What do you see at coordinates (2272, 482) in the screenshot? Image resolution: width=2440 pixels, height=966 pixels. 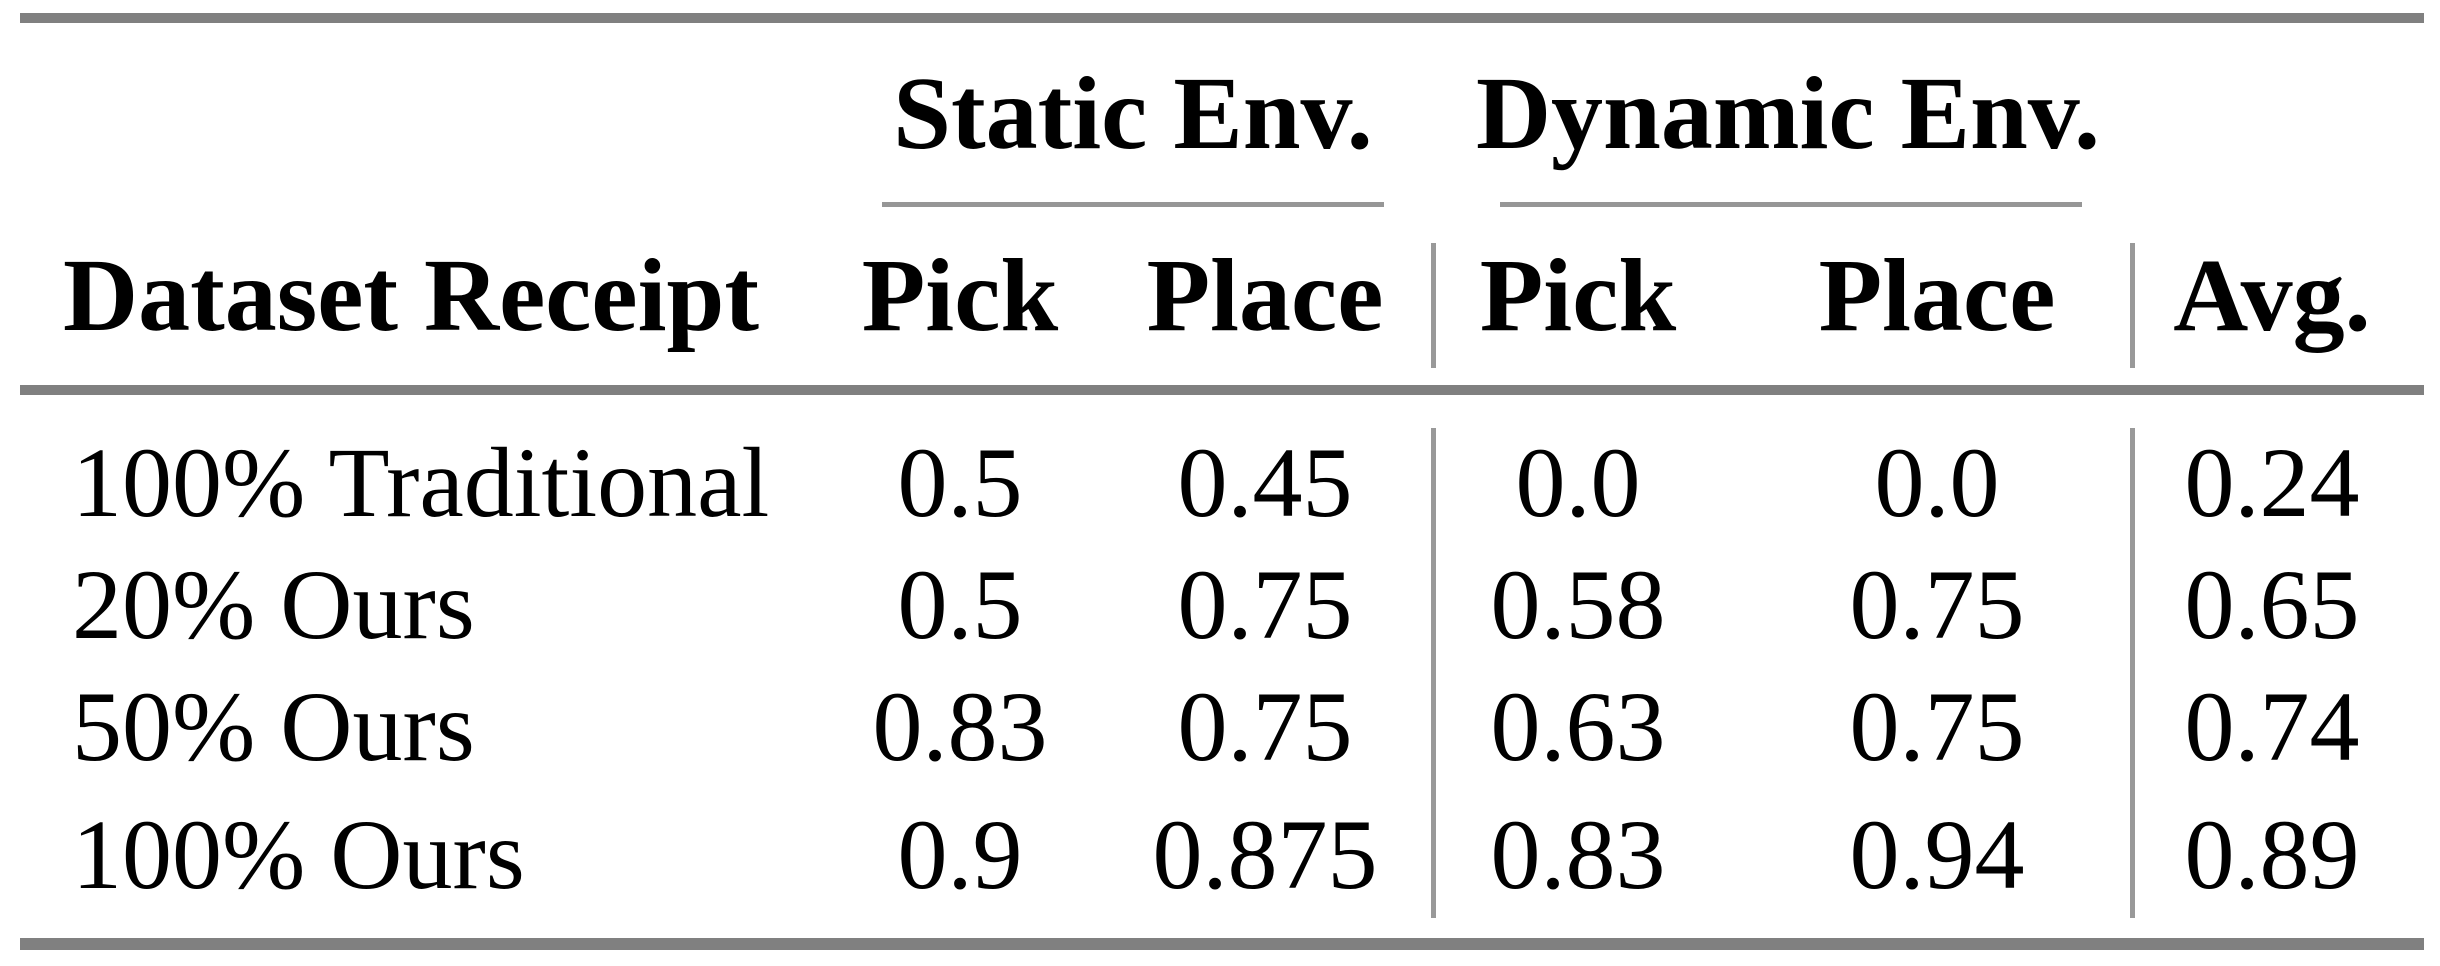 I see `cell-avg: 0.24` at bounding box center [2272, 482].